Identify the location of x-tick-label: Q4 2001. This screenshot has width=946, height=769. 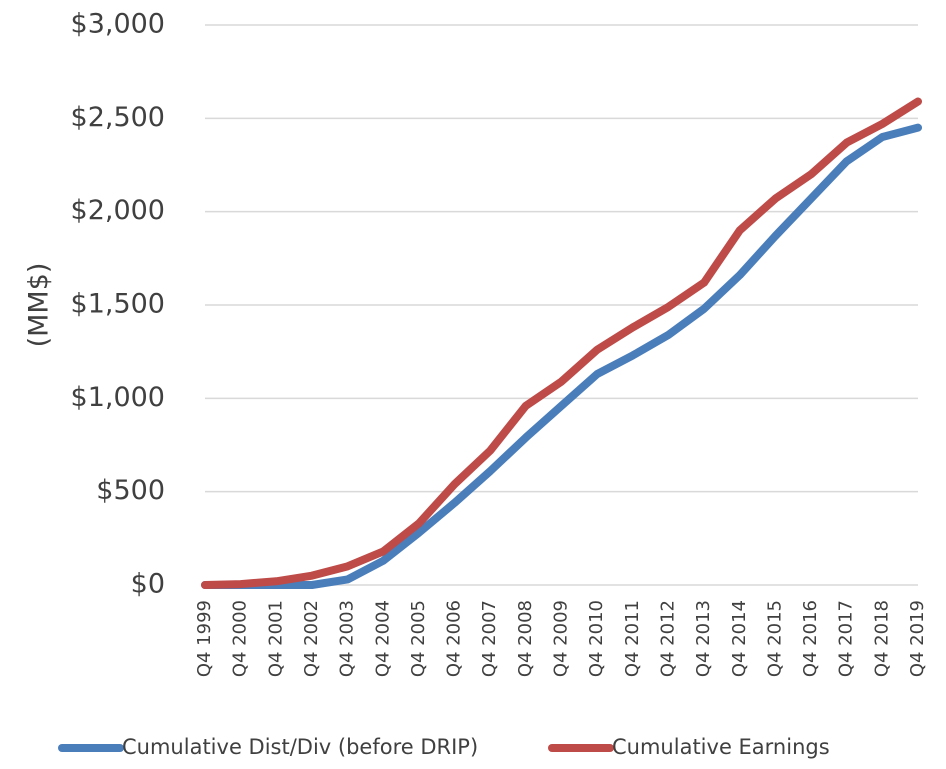
(275, 638).